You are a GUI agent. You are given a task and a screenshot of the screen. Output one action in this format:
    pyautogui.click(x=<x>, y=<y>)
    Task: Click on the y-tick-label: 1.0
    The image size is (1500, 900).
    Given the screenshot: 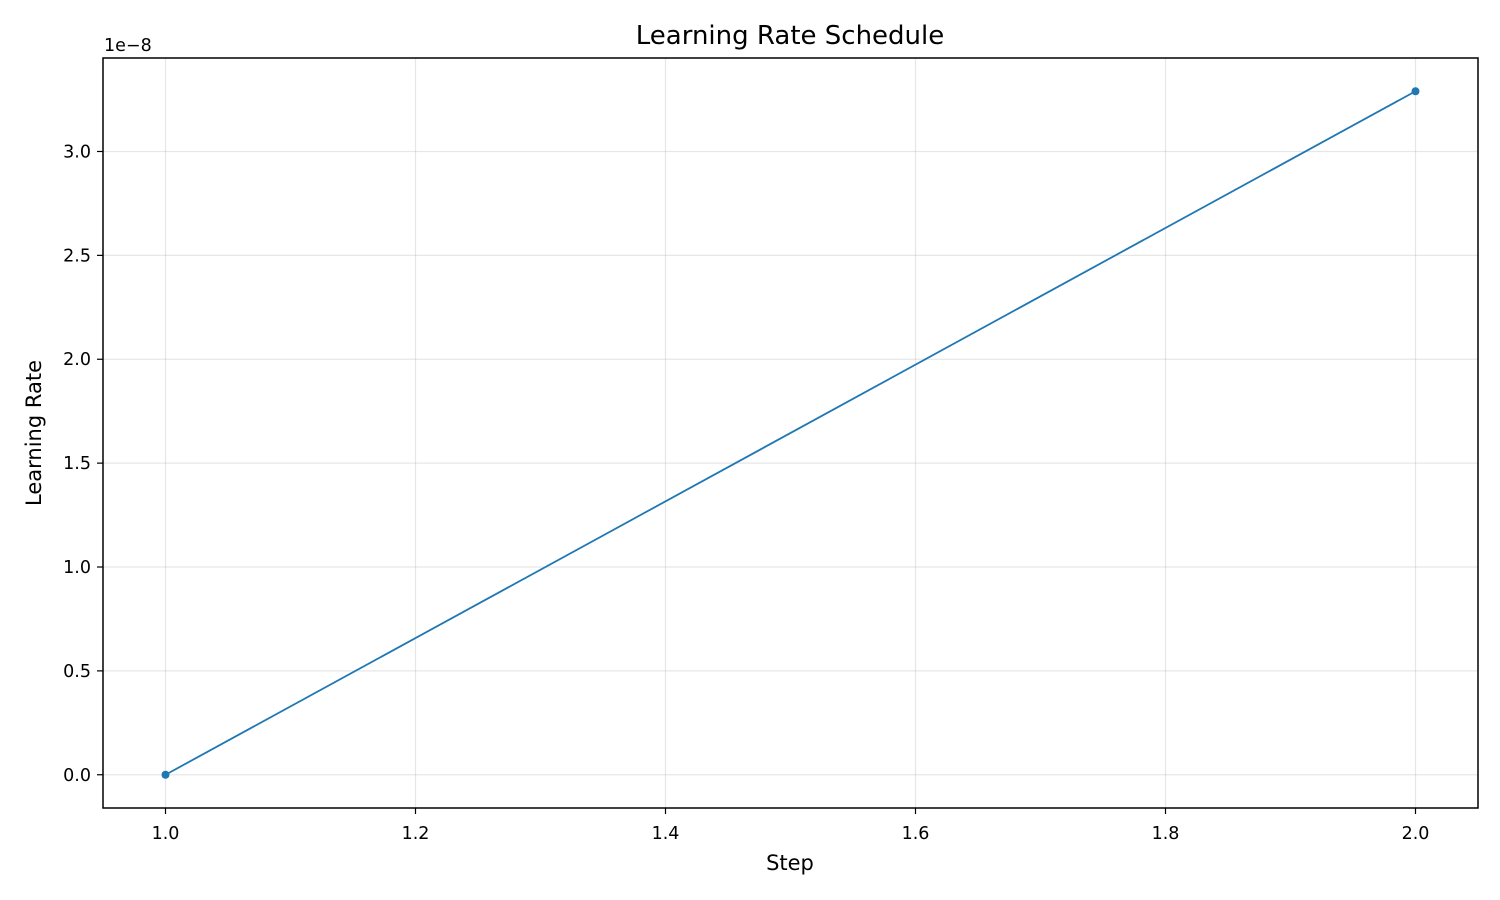 What is the action you would take?
    pyautogui.click(x=77, y=568)
    